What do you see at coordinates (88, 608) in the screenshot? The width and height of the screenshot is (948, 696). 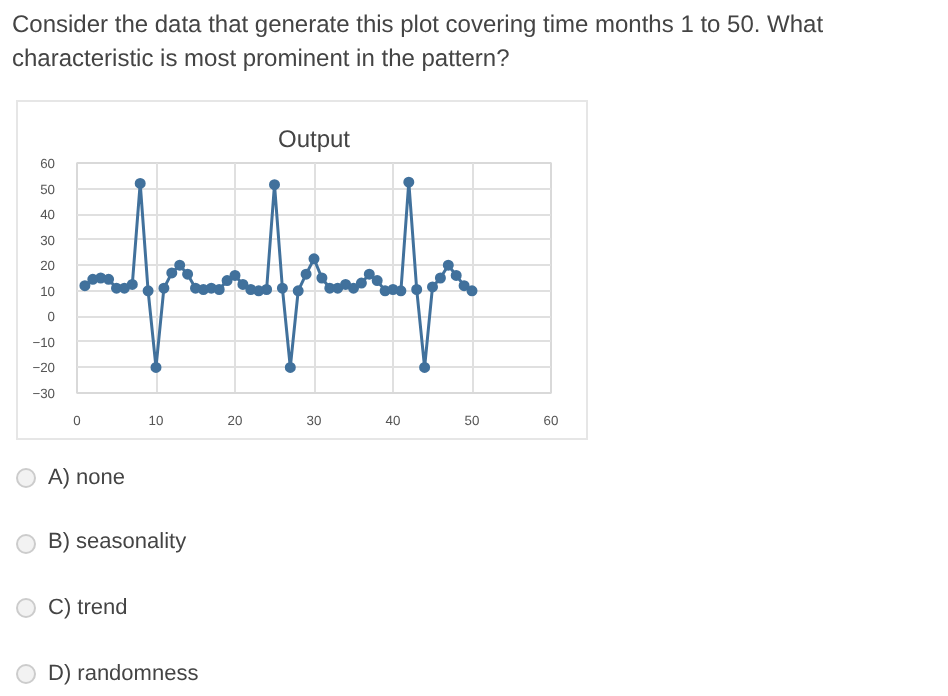 I see `text: C) trend` at bounding box center [88, 608].